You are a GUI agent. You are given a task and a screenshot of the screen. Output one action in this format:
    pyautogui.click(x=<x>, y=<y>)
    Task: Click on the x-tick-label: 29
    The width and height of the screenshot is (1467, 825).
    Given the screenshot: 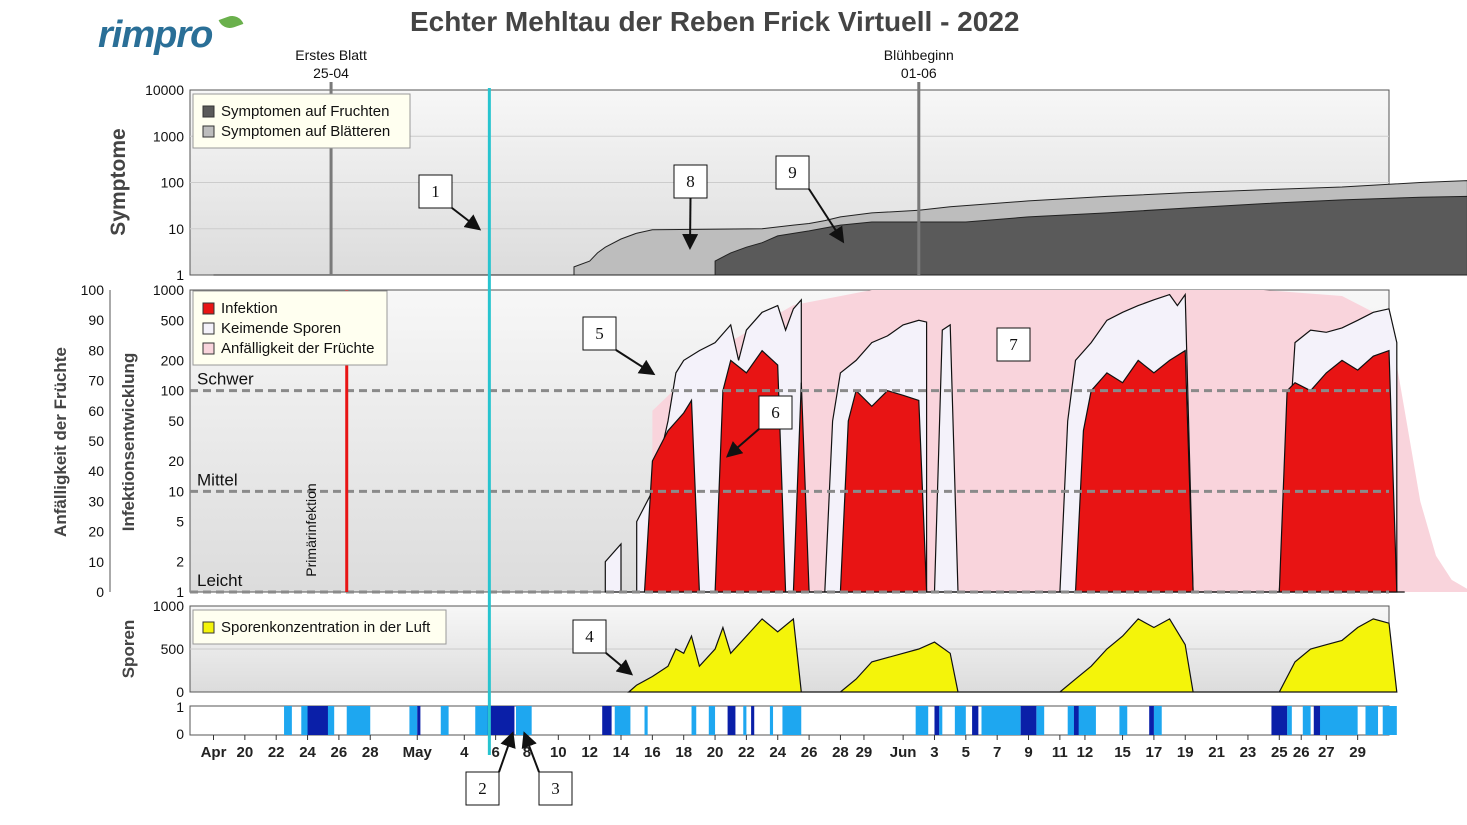 What is the action you would take?
    pyautogui.click(x=864, y=752)
    